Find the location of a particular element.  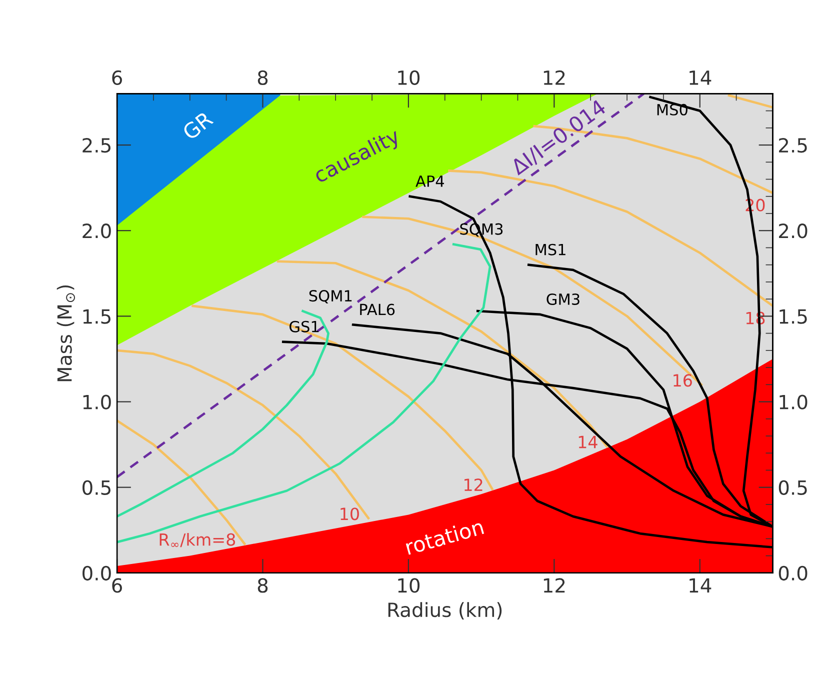

y2-tick-label: 1.5 is located at coordinates (793, 316).